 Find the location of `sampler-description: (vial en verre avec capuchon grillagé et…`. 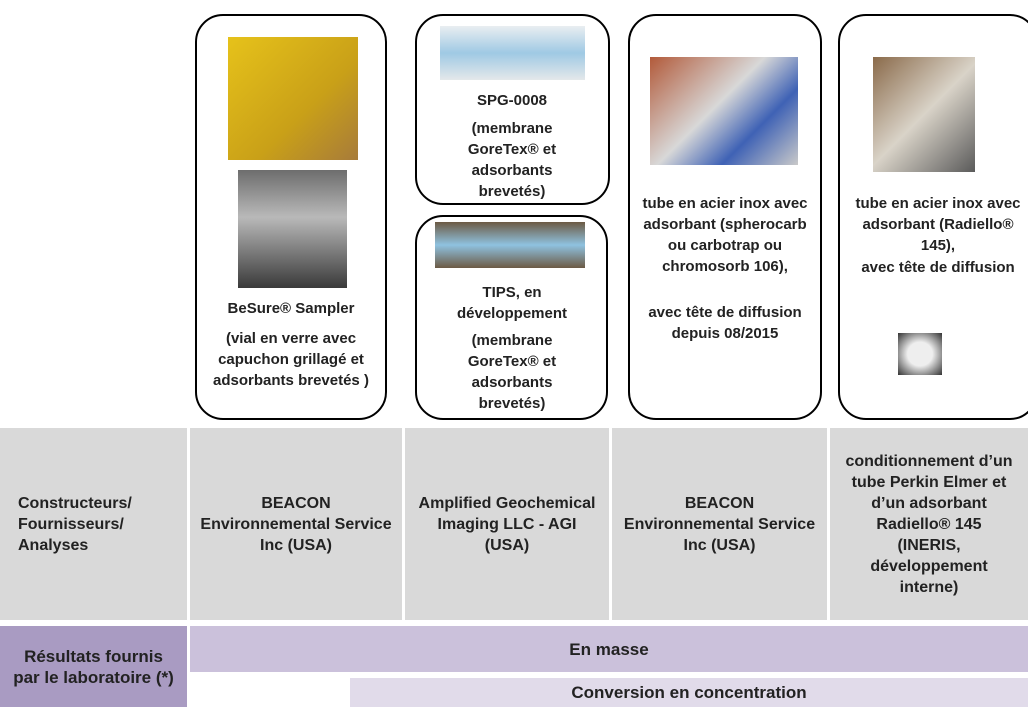

sampler-description: (vial en verre avec capuchon grillagé et… is located at coordinates (291, 359).